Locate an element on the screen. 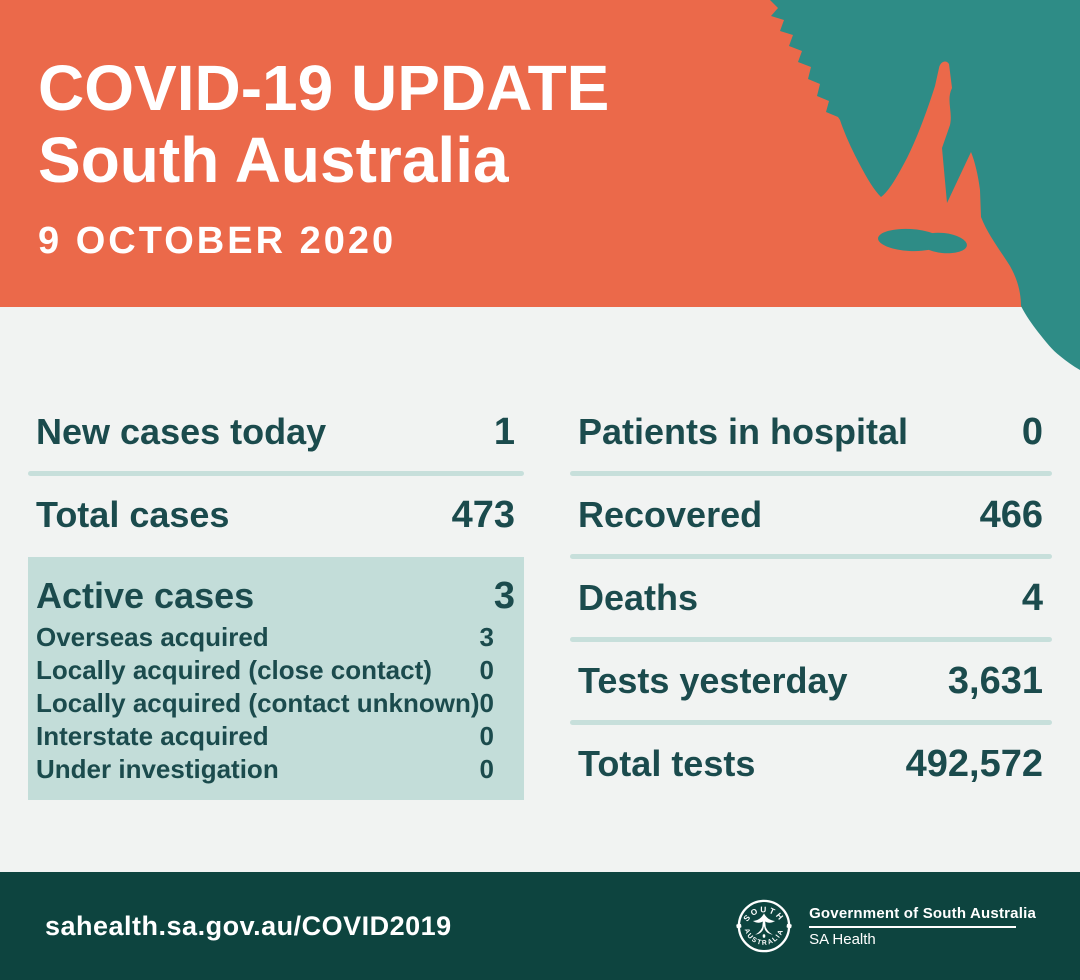  stat-row-hospital: Patients in hospital 0 is located at coordinates (811, 432).